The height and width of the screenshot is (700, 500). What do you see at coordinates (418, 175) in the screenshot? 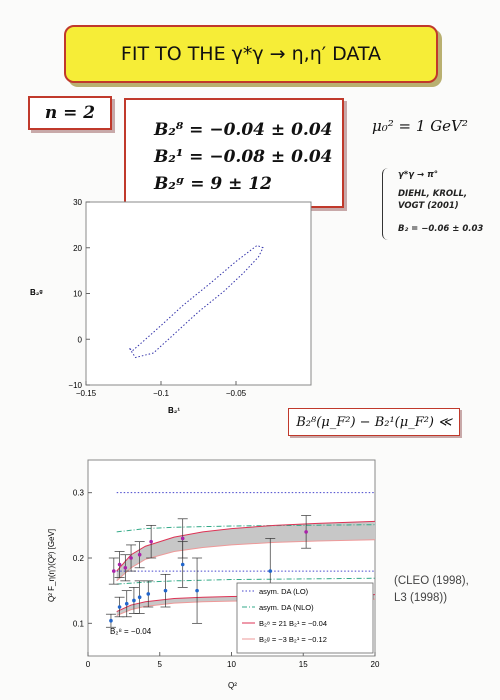
I see `note-line-1: γ*γ → π°` at bounding box center [418, 175].